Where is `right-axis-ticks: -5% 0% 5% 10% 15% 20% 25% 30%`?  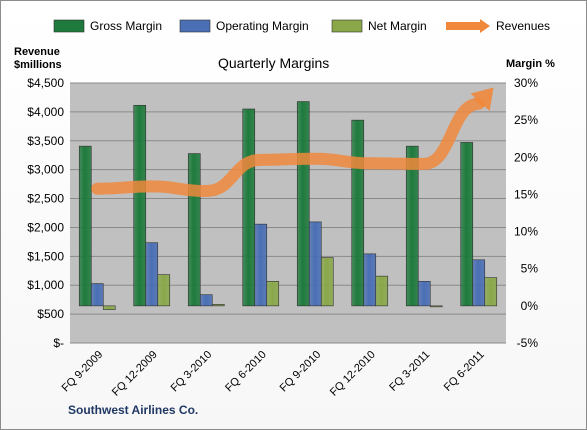
right-axis-ticks: -5% 0% 5% 10% 15% 20% 25% 30% is located at coordinates (526, 213).